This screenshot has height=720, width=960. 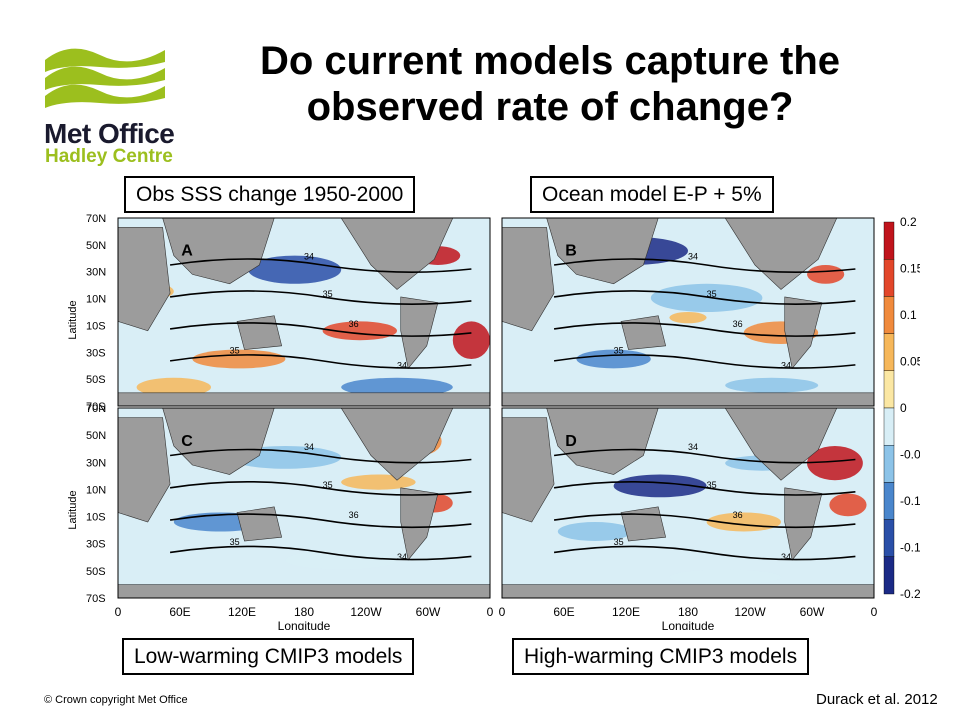 What do you see at coordinates (910, 455) in the screenshot?
I see `colorbar-tick-label: -0.05` at bounding box center [910, 455].